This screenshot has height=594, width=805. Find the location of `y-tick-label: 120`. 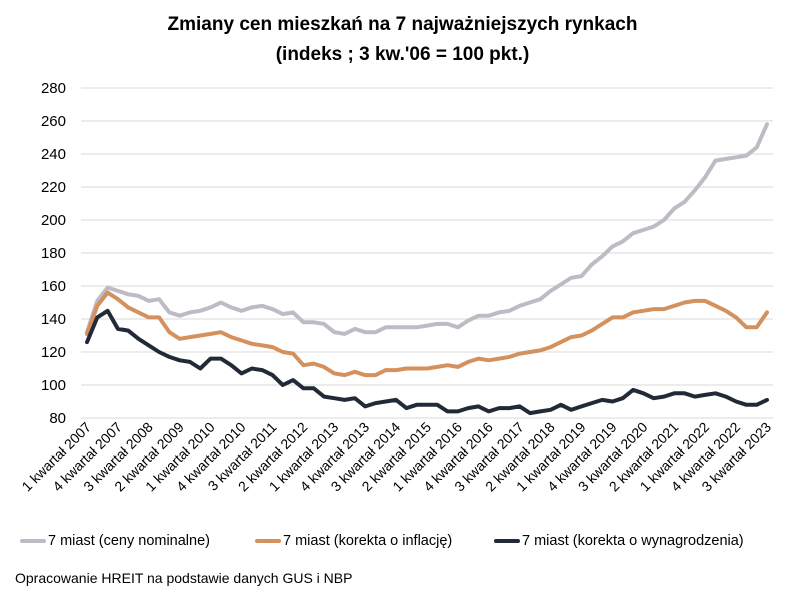

y-tick-label: 120 is located at coordinates (53, 352).